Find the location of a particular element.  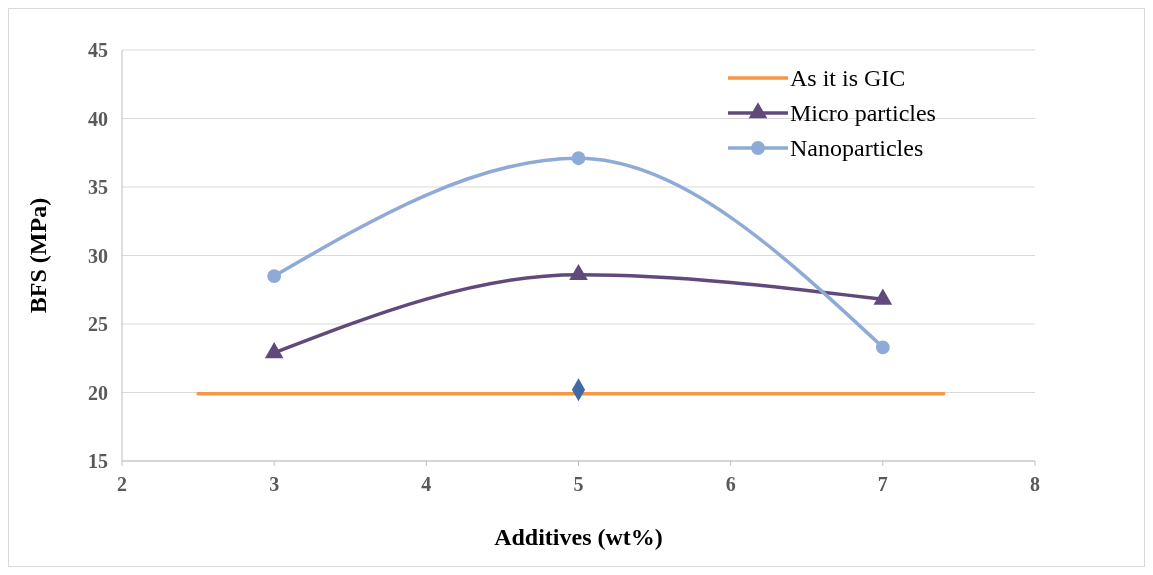

y-tick-label: 25 is located at coordinates (98, 324).